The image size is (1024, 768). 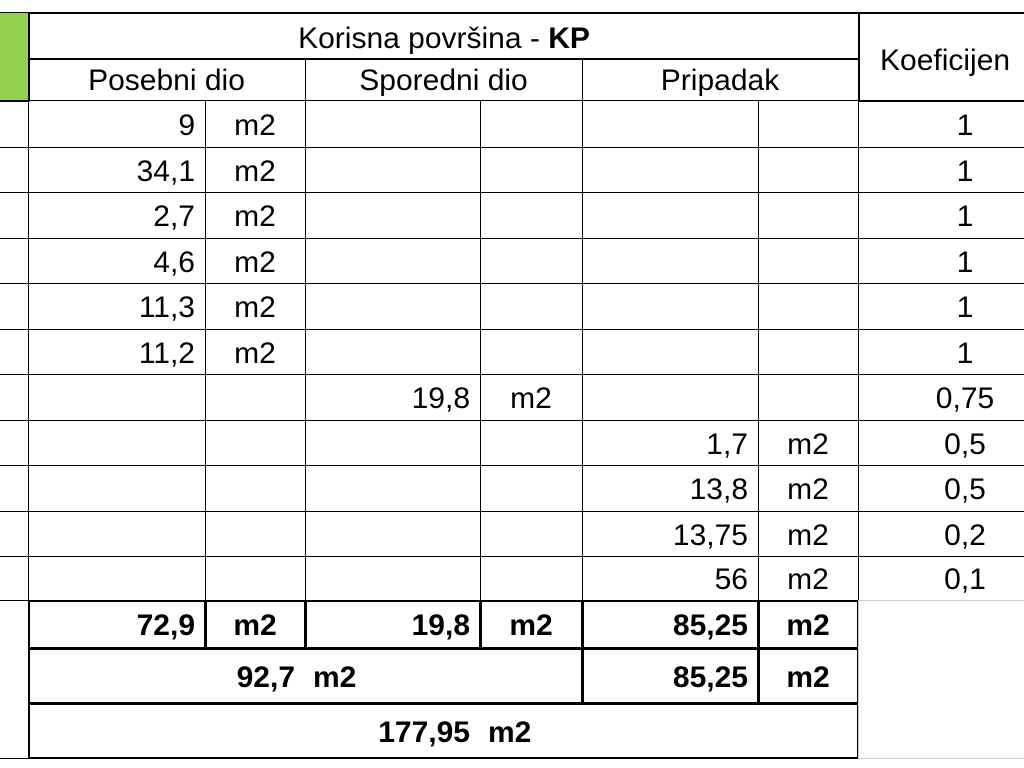 What do you see at coordinates (166, 307) in the screenshot?
I see `area-value: 11,3` at bounding box center [166, 307].